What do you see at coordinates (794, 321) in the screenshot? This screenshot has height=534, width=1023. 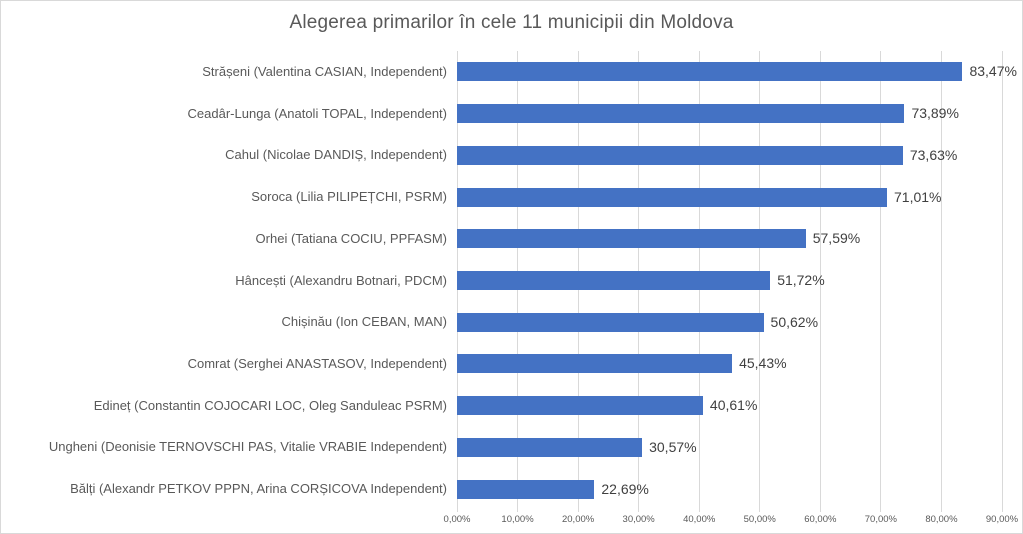 I see `value-label: 50,62%` at bounding box center [794, 321].